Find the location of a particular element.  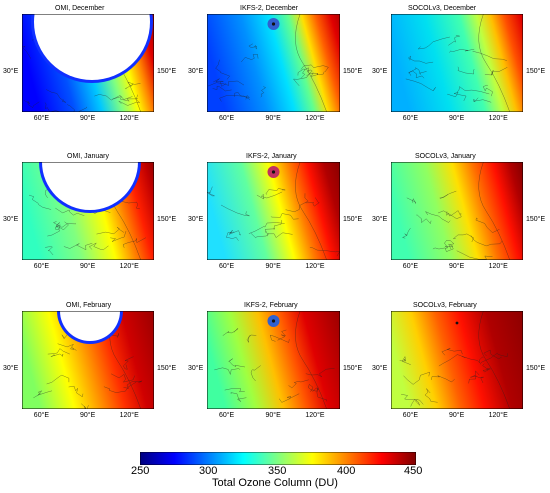

colorbar-tick-350: 350 is located at coordinates (277, 471).